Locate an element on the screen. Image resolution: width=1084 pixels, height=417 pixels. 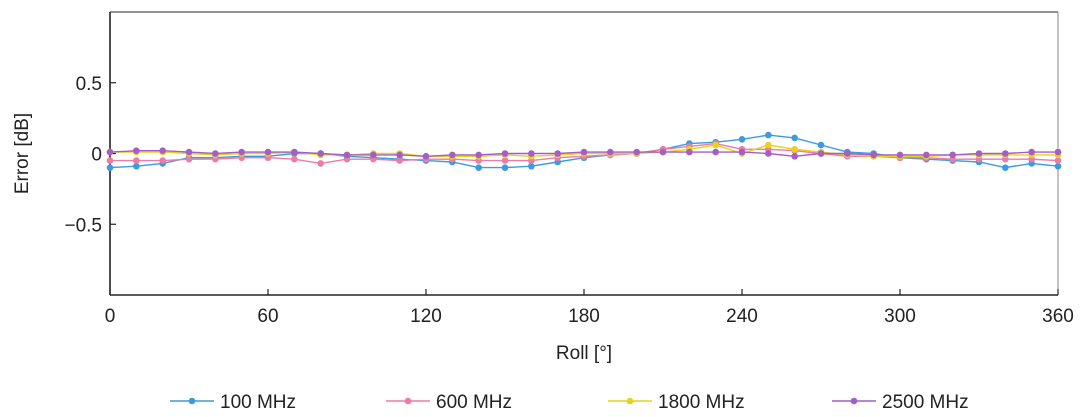
x-tick-label: 120 is located at coordinates (426, 316).